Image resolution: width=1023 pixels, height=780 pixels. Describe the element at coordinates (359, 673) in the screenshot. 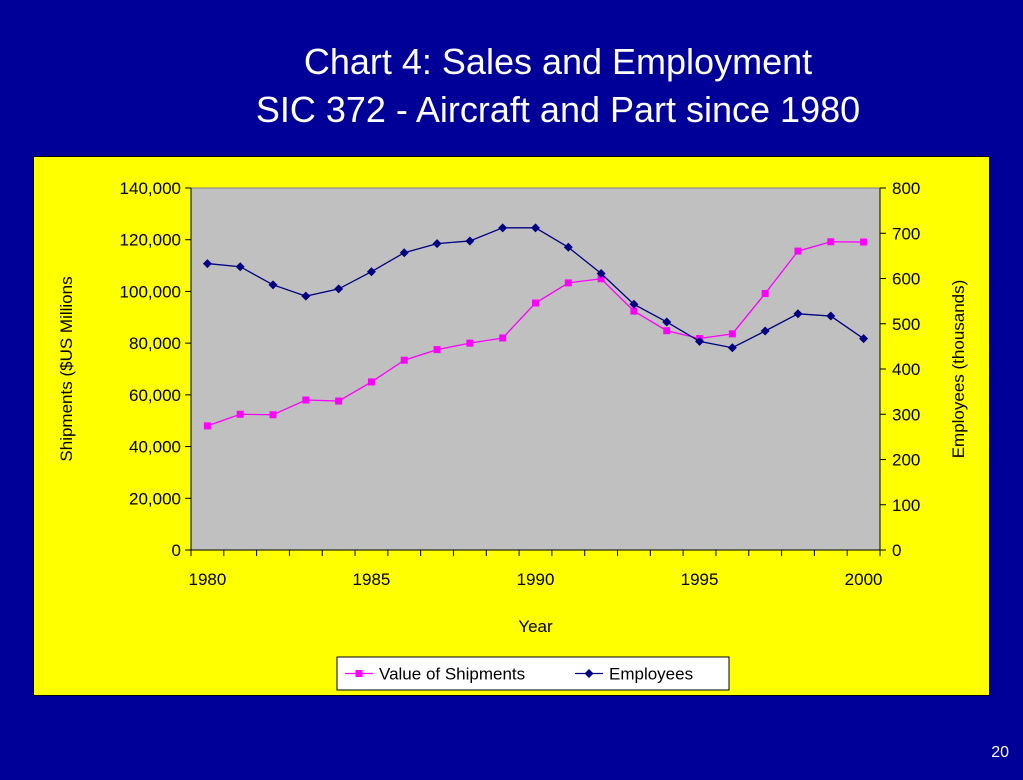

I see `legend-marker-value-of-shipments` at that location.